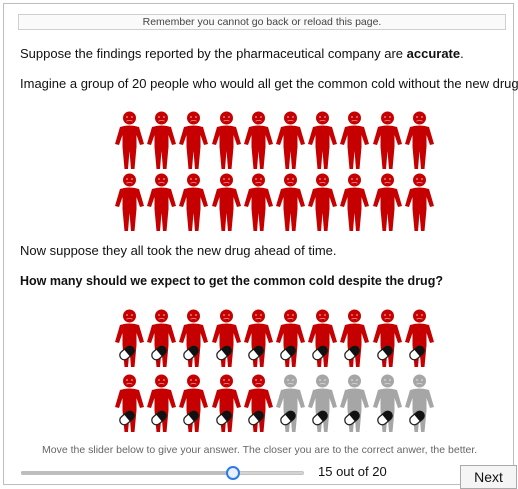 The image size is (518, 489). What do you see at coordinates (462, 53) in the screenshot?
I see `findings-suffix: .` at bounding box center [462, 53].